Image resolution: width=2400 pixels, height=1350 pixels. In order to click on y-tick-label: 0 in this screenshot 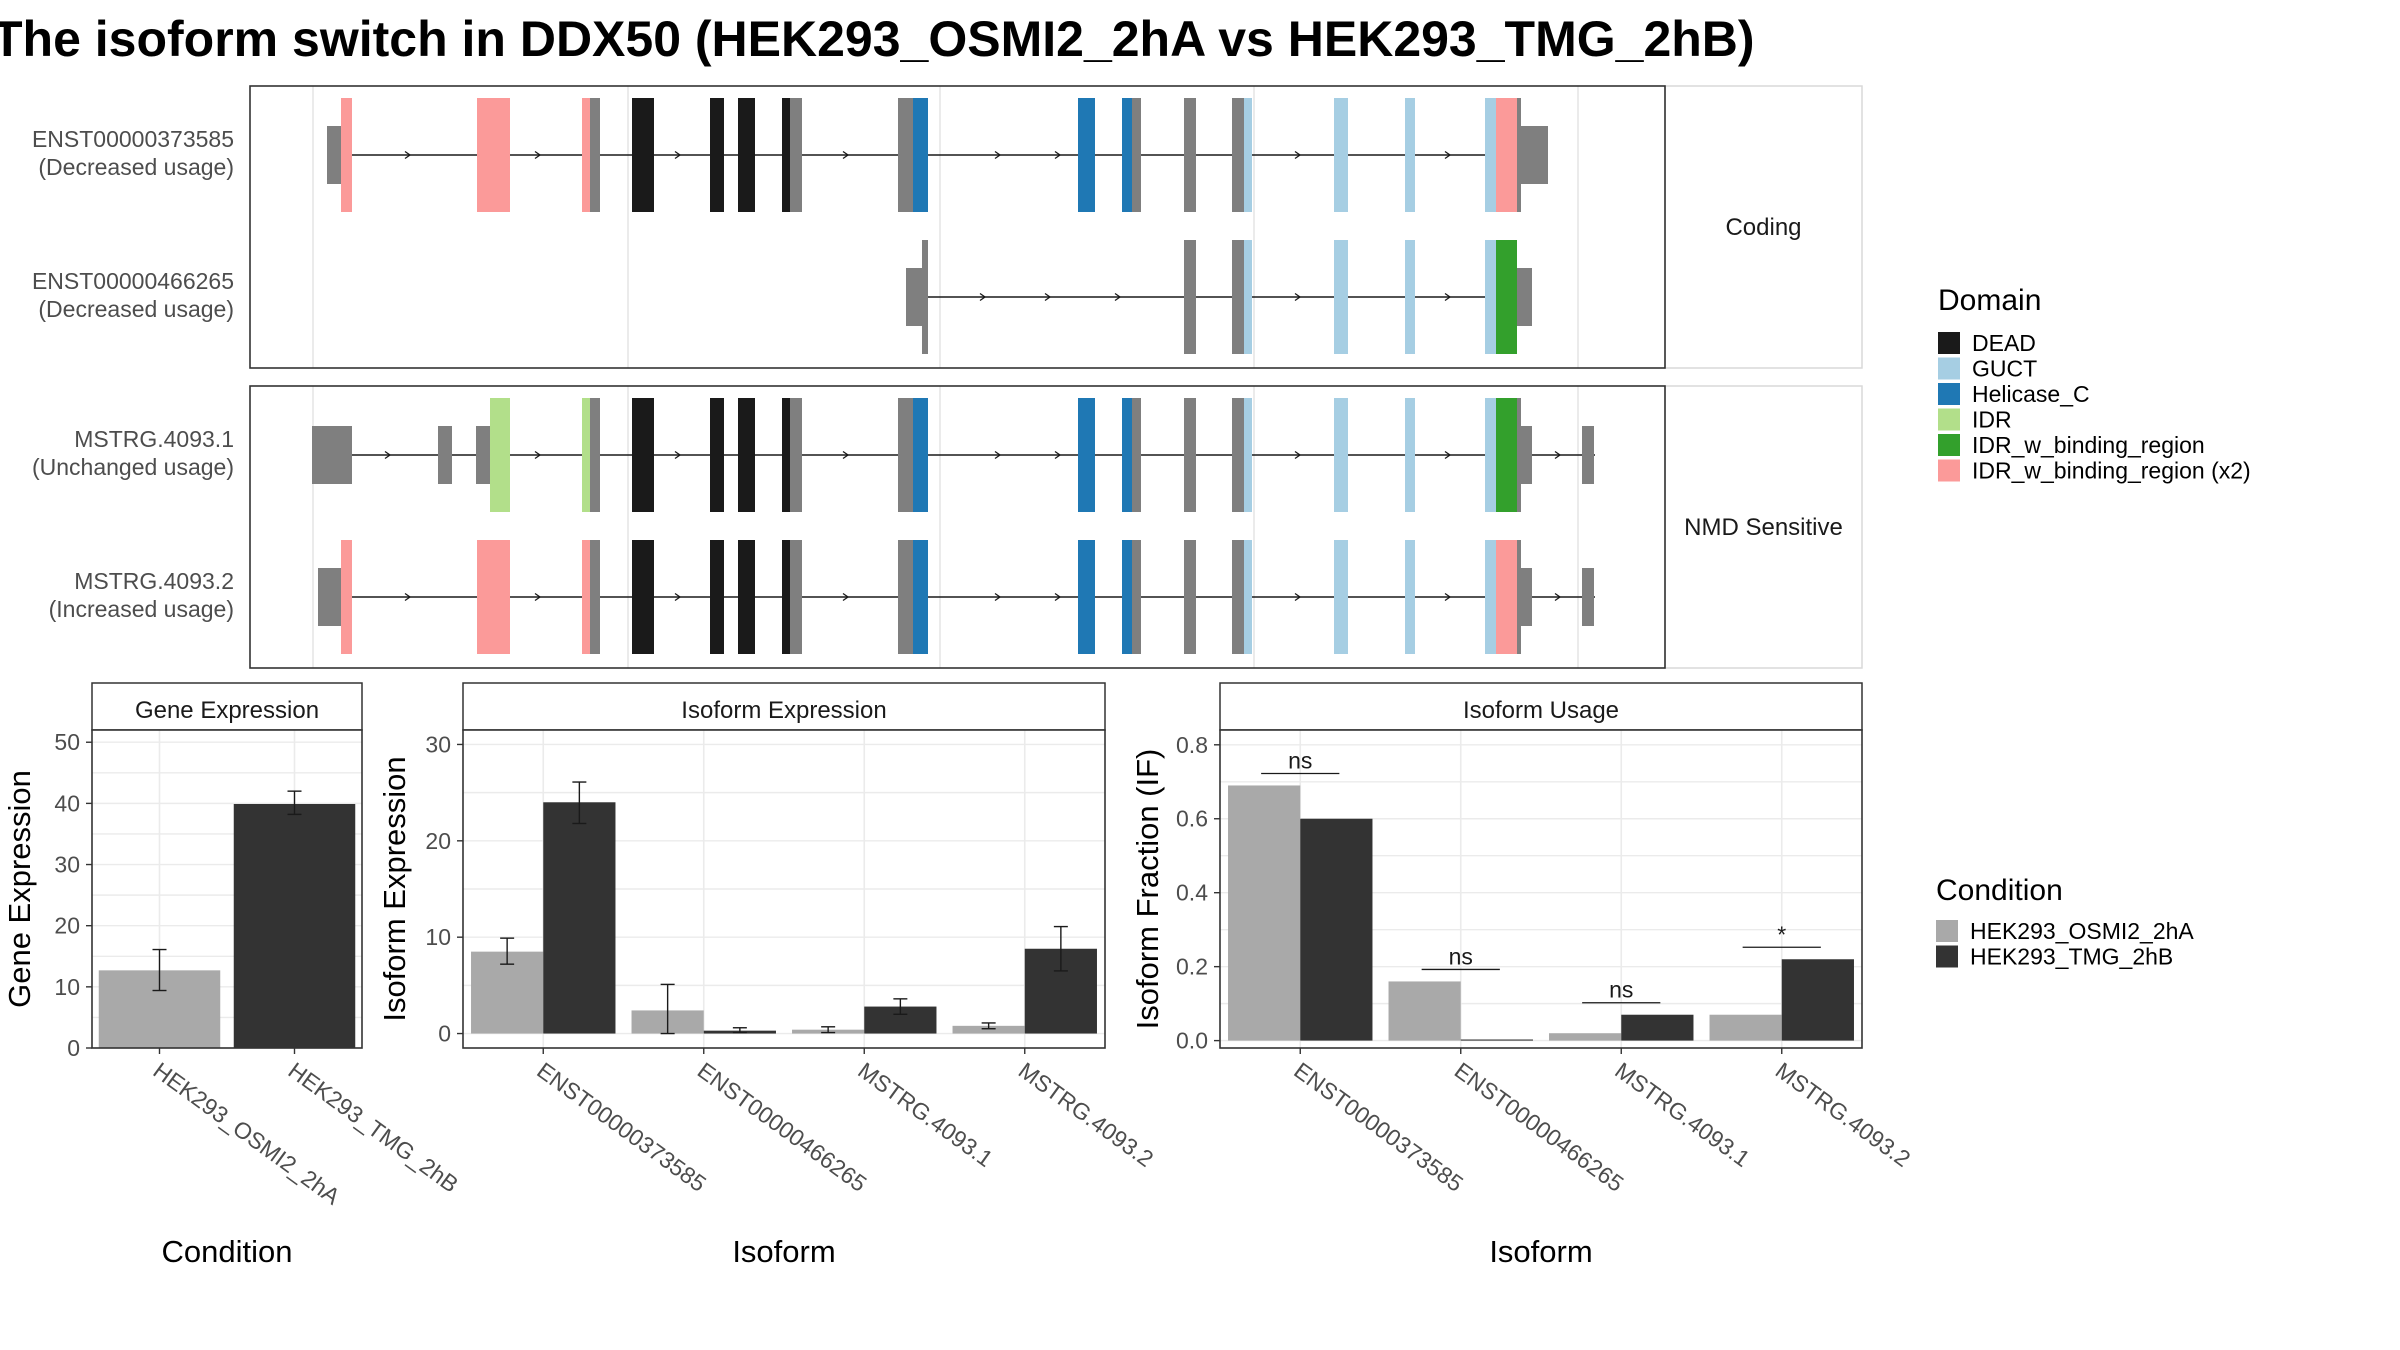, I will do `click(444, 1034)`.